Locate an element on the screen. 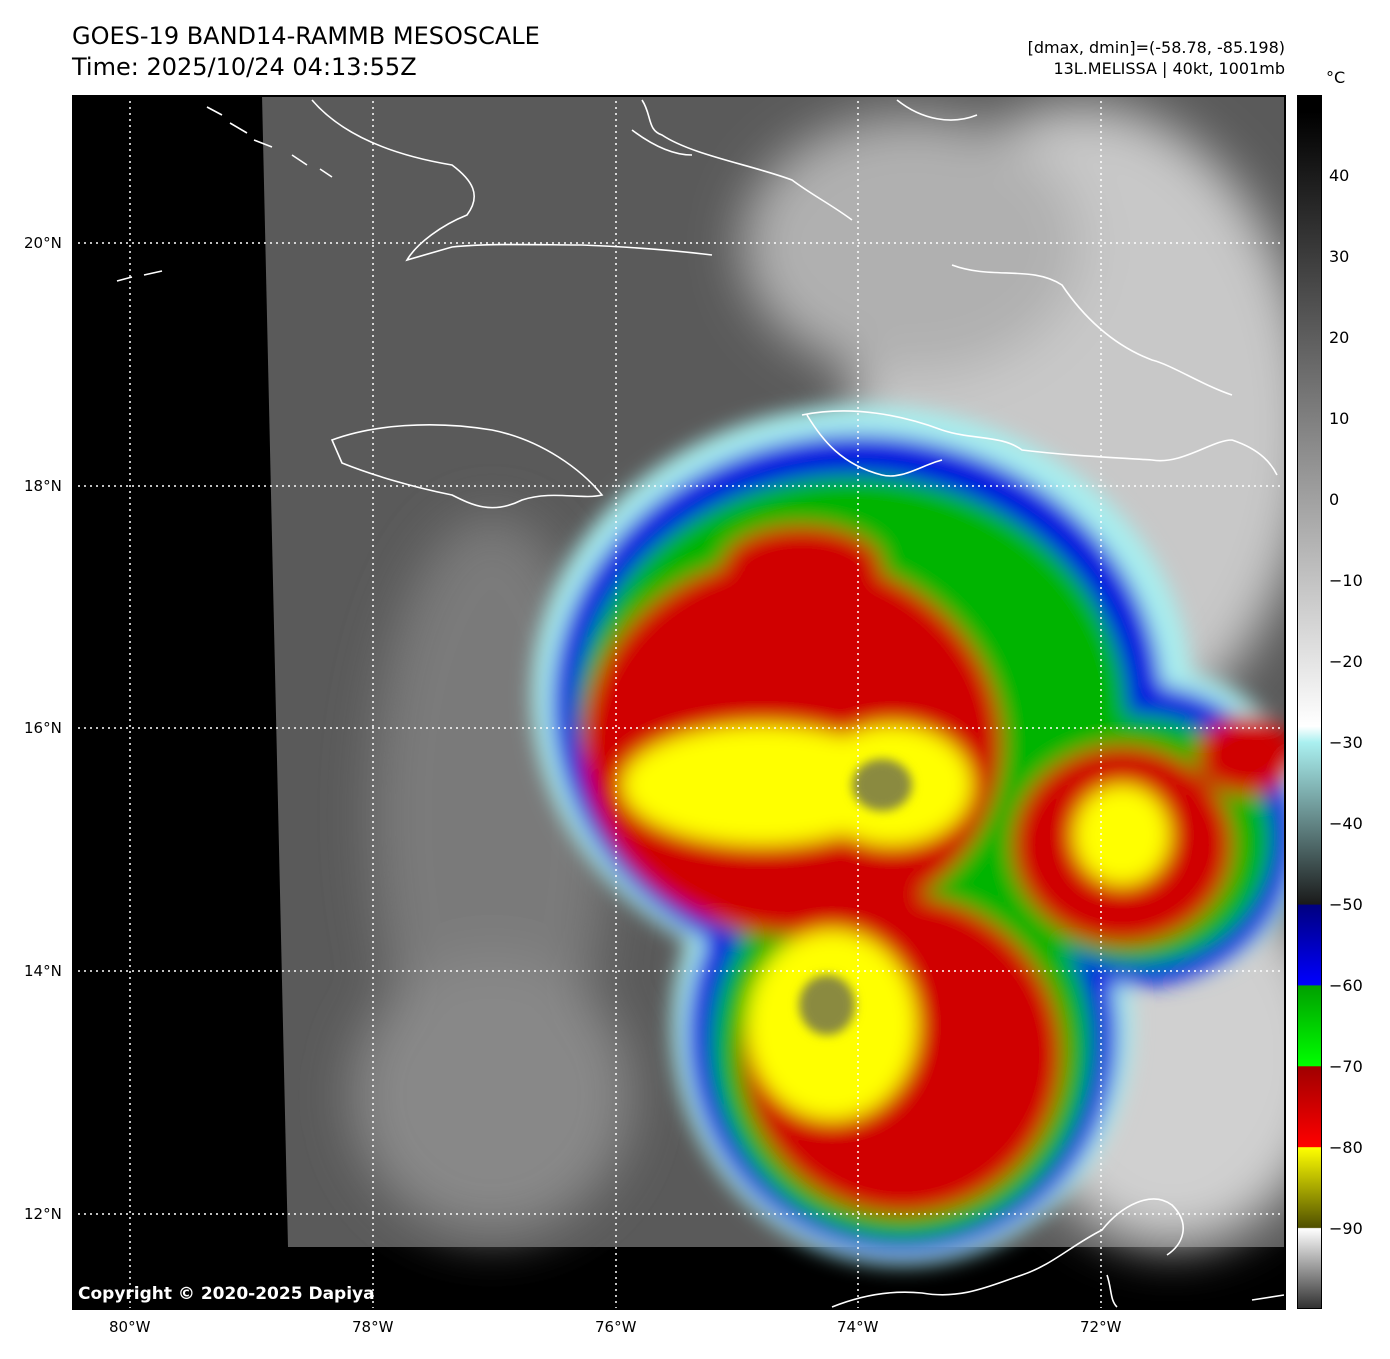 This screenshot has width=1390, height=1359. cloud-field-sw is located at coordinates (492, 1095).